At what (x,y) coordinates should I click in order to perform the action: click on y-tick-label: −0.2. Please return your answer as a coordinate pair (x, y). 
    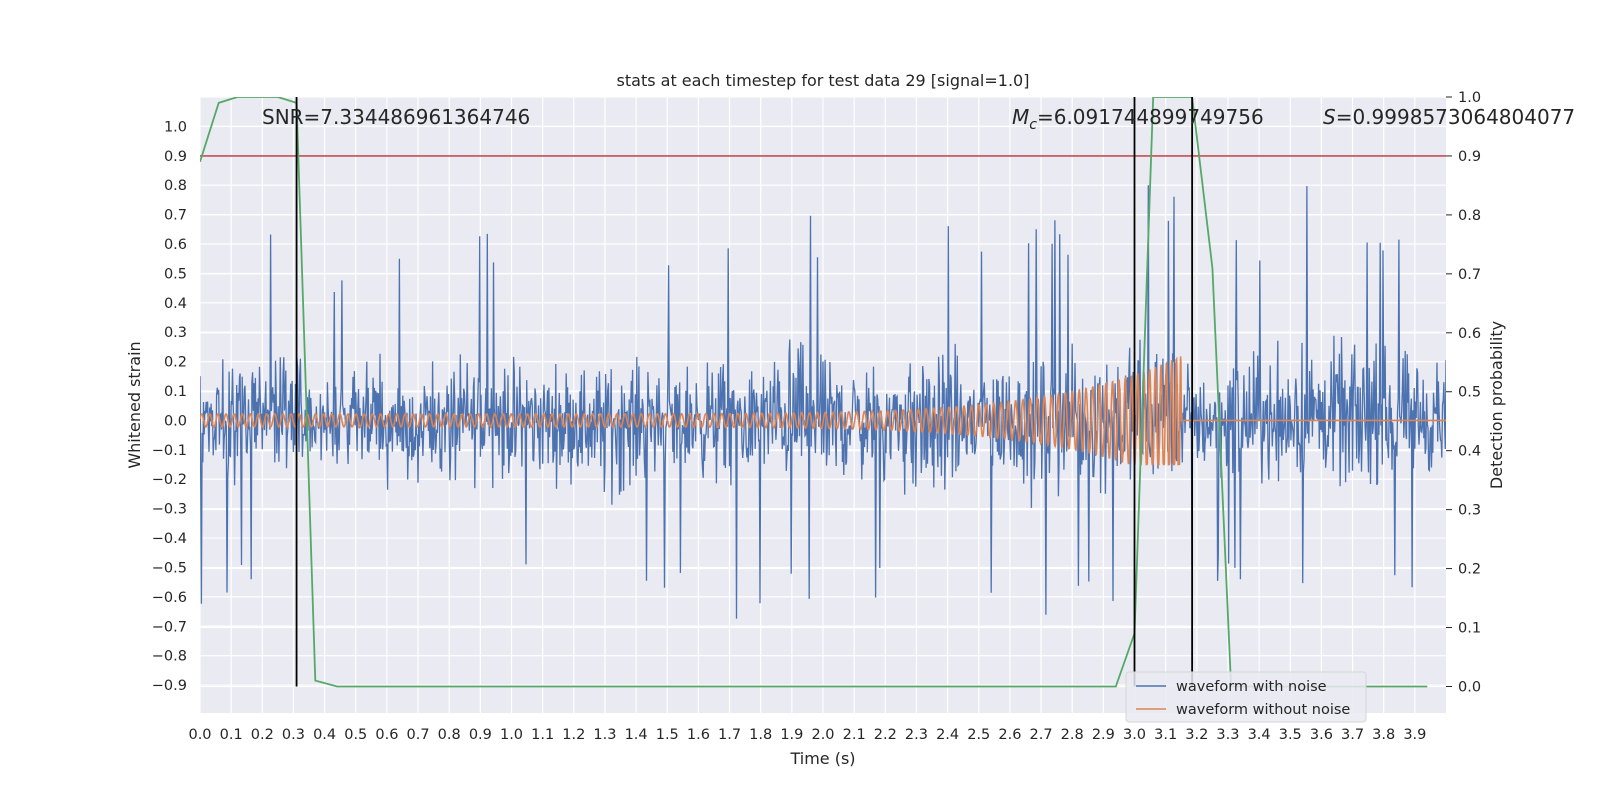
    Looking at the image, I should click on (169, 480).